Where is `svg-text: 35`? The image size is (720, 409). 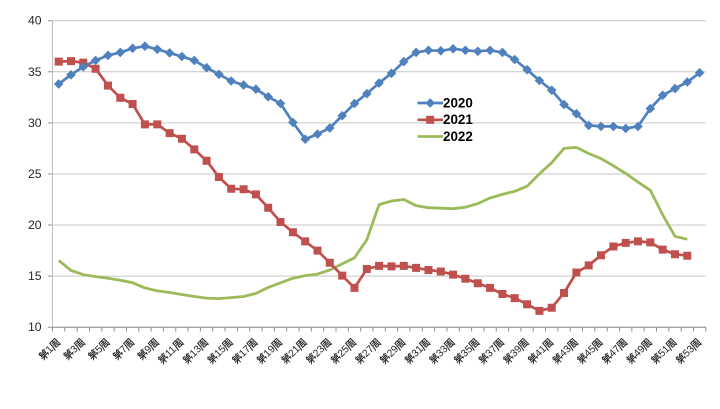 svg-text: 35 is located at coordinates (35, 72).